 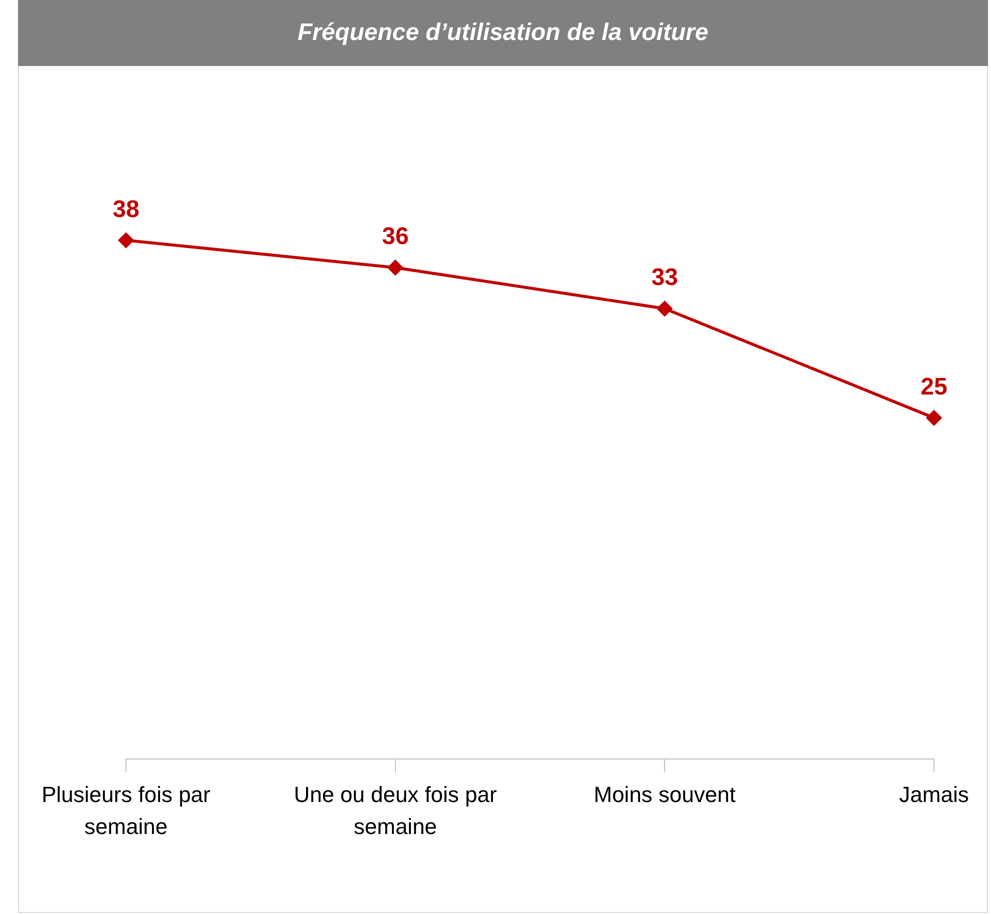 I want to click on x-tick-label: Une ou deux fois par semaine, so click(x=395, y=811).